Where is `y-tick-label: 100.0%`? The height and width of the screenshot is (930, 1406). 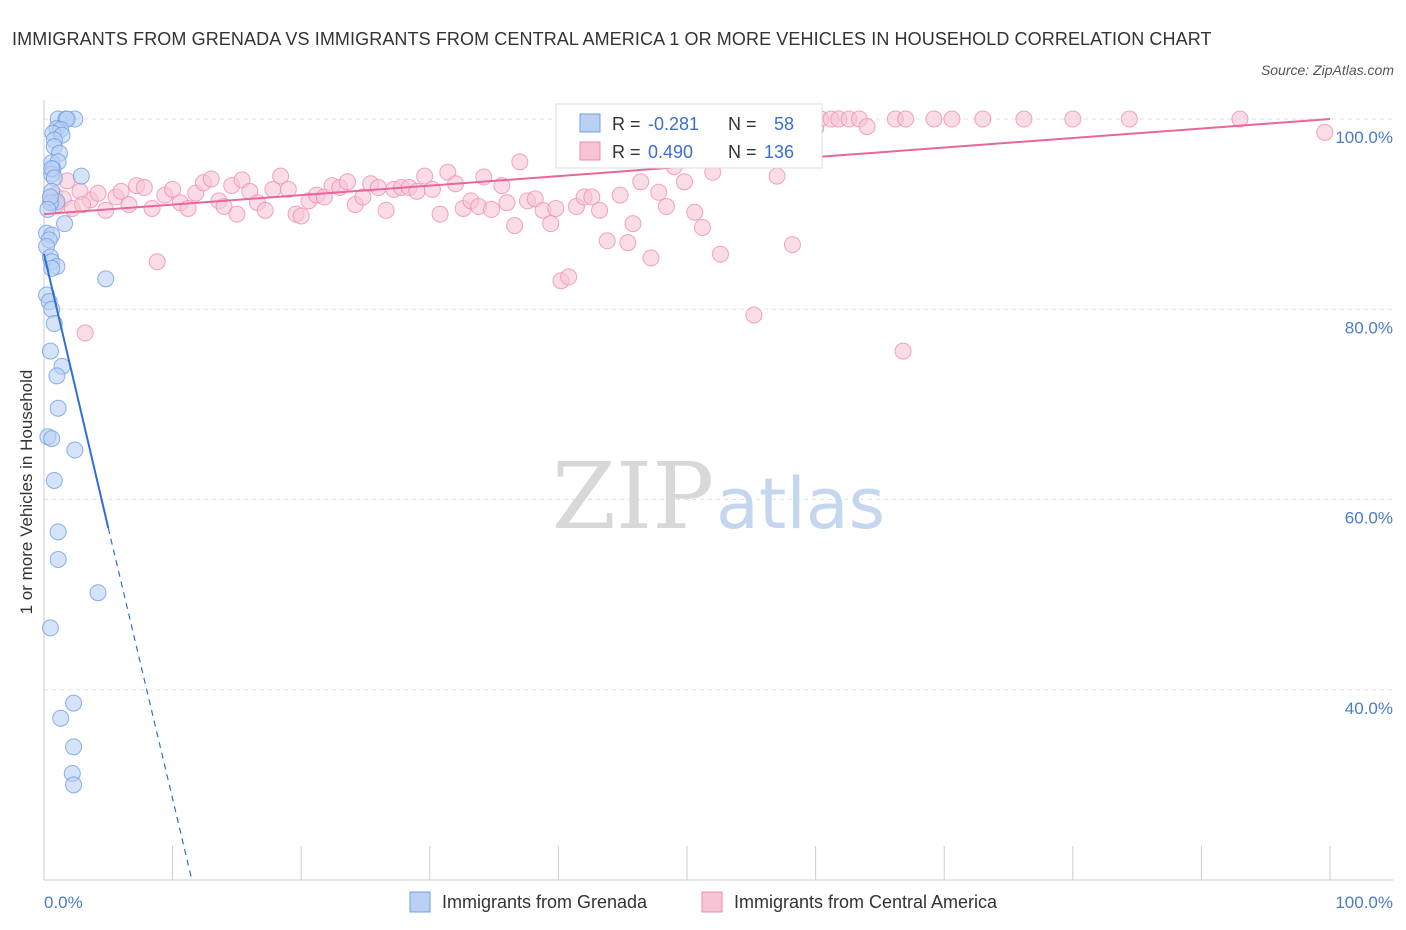
y-tick-label: 100.0% is located at coordinates (1364, 137).